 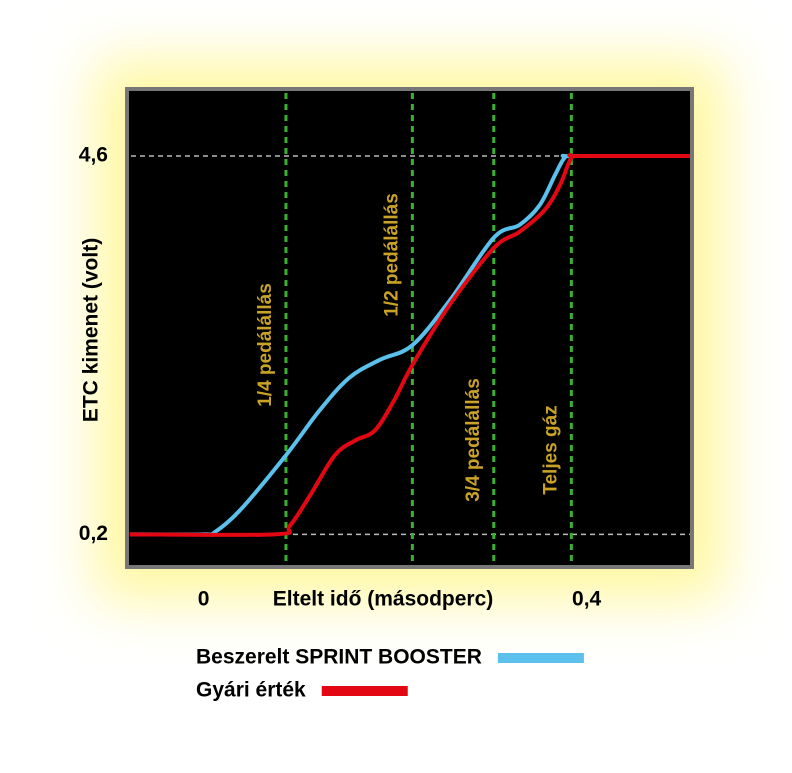 I want to click on x-tick-label: 0, so click(x=204, y=599).